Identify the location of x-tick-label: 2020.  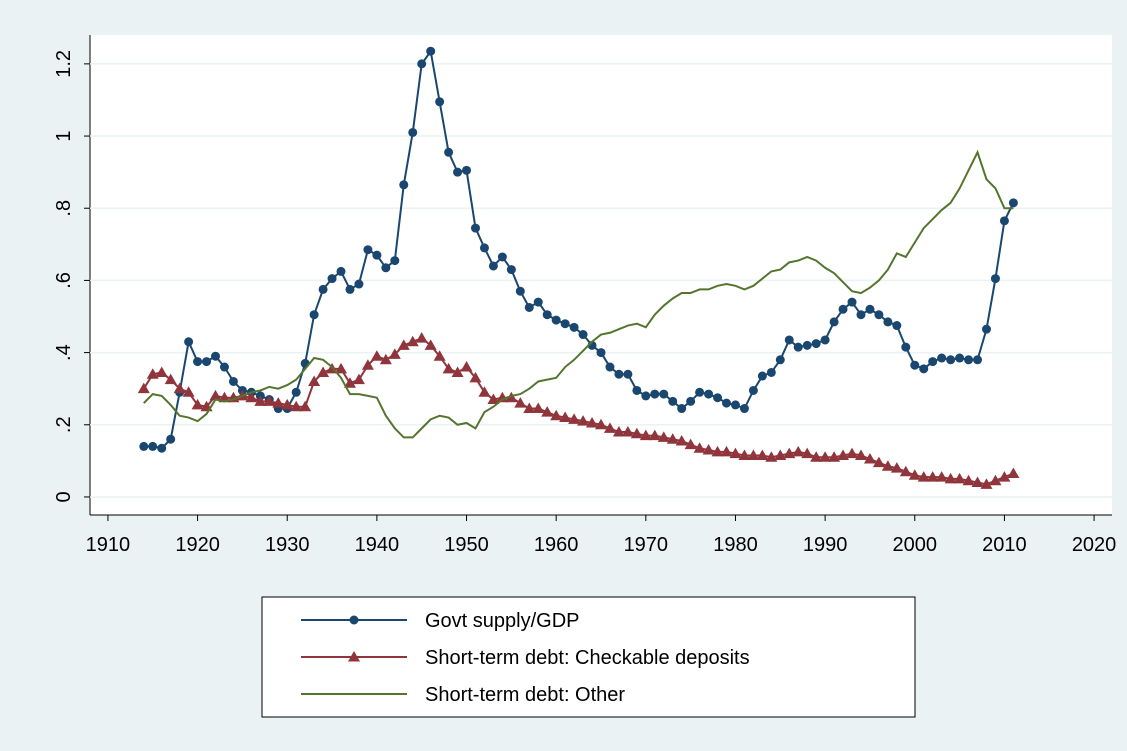
(1094, 545).